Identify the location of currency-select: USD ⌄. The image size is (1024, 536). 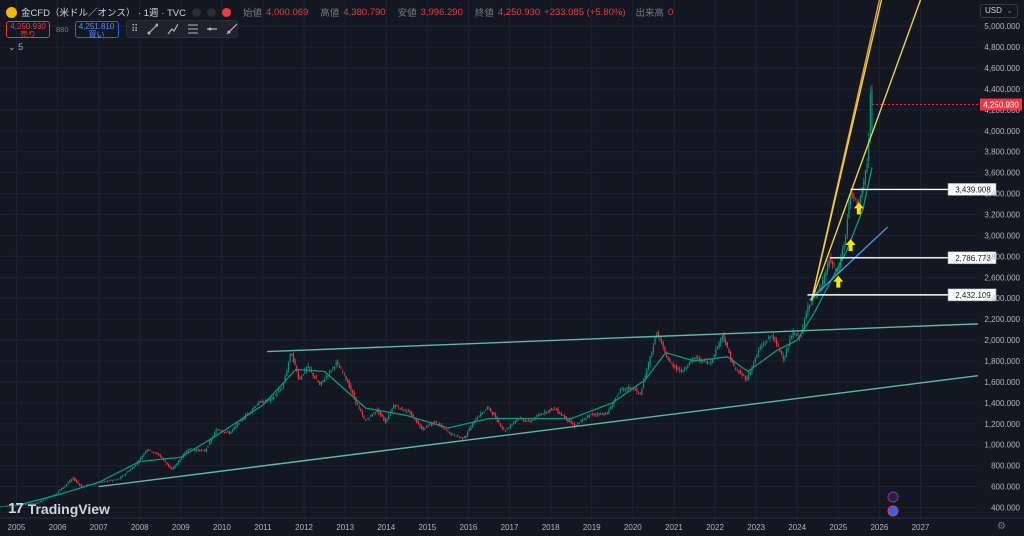
(999, 11).